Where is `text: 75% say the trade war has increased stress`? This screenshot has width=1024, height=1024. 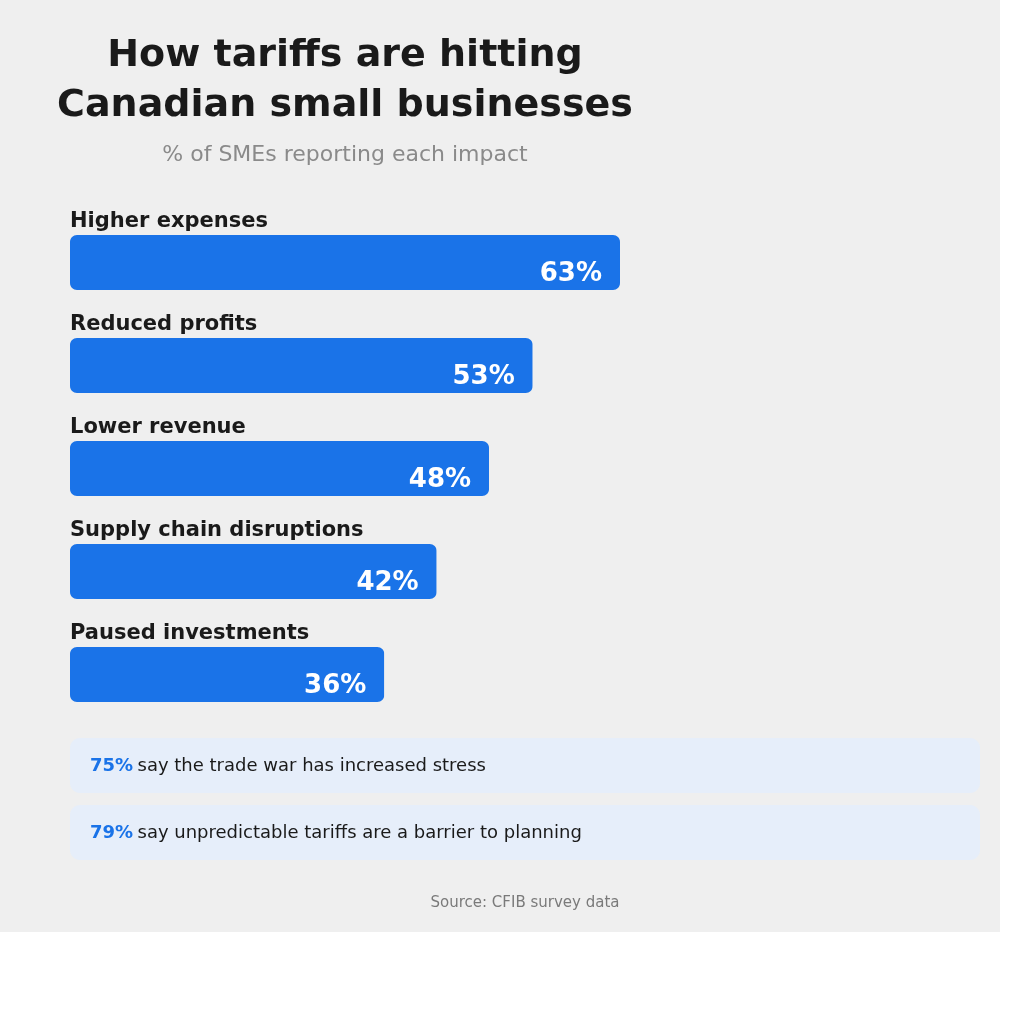
text: 75% say the trade war has increased stress is located at coordinates (288, 764).